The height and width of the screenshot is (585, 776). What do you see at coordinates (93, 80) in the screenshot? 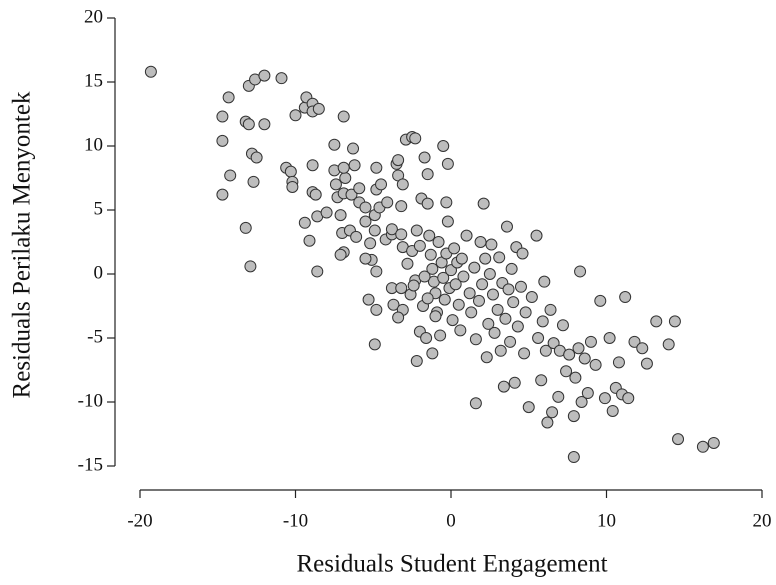
I see `y-tick-label: 15` at bounding box center [93, 80].